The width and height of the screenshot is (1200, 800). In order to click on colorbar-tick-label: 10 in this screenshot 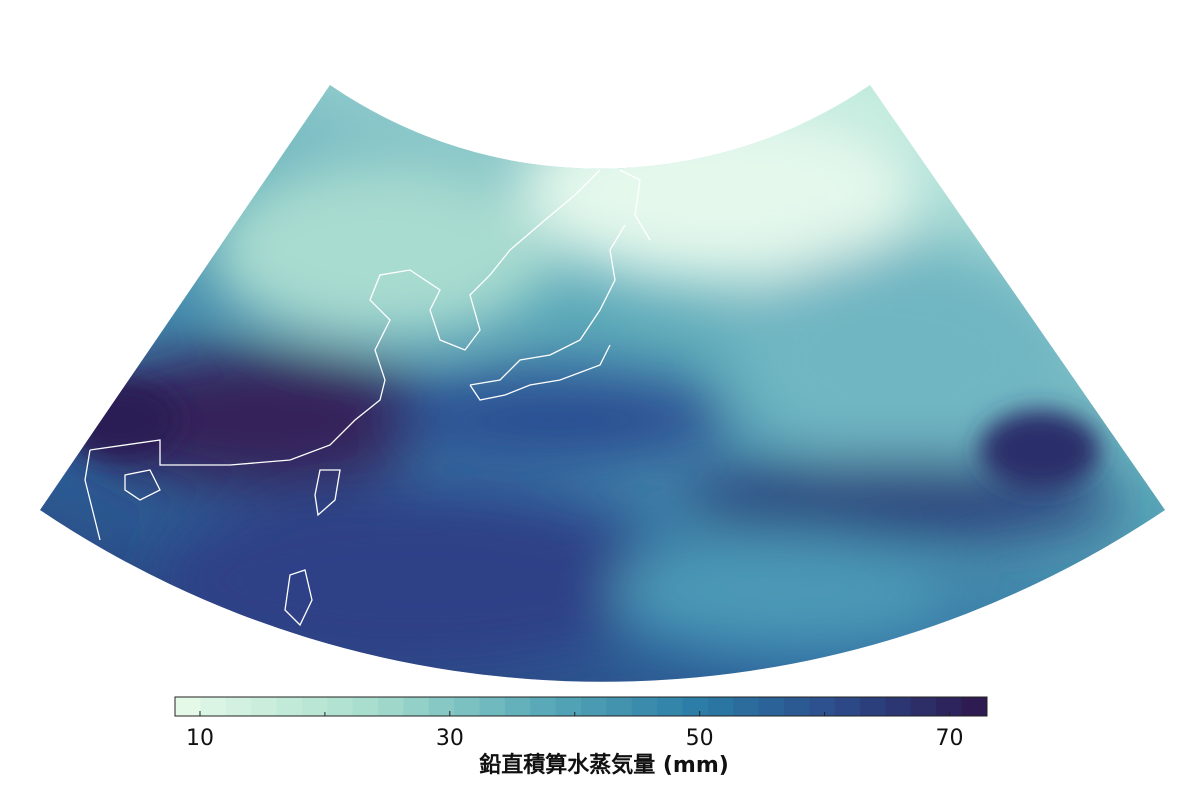, I will do `click(200, 738)`.